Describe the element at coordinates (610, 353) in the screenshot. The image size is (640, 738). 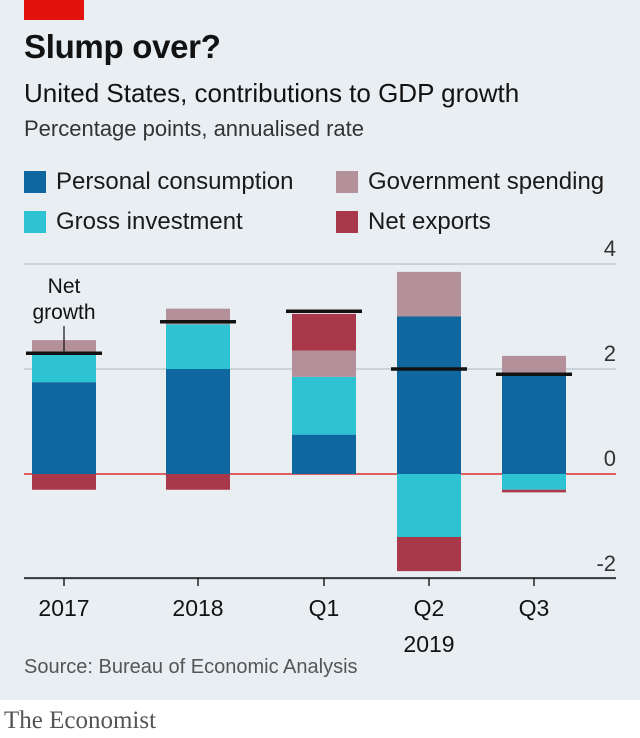
I see `y-tick-label: 2` at that location.